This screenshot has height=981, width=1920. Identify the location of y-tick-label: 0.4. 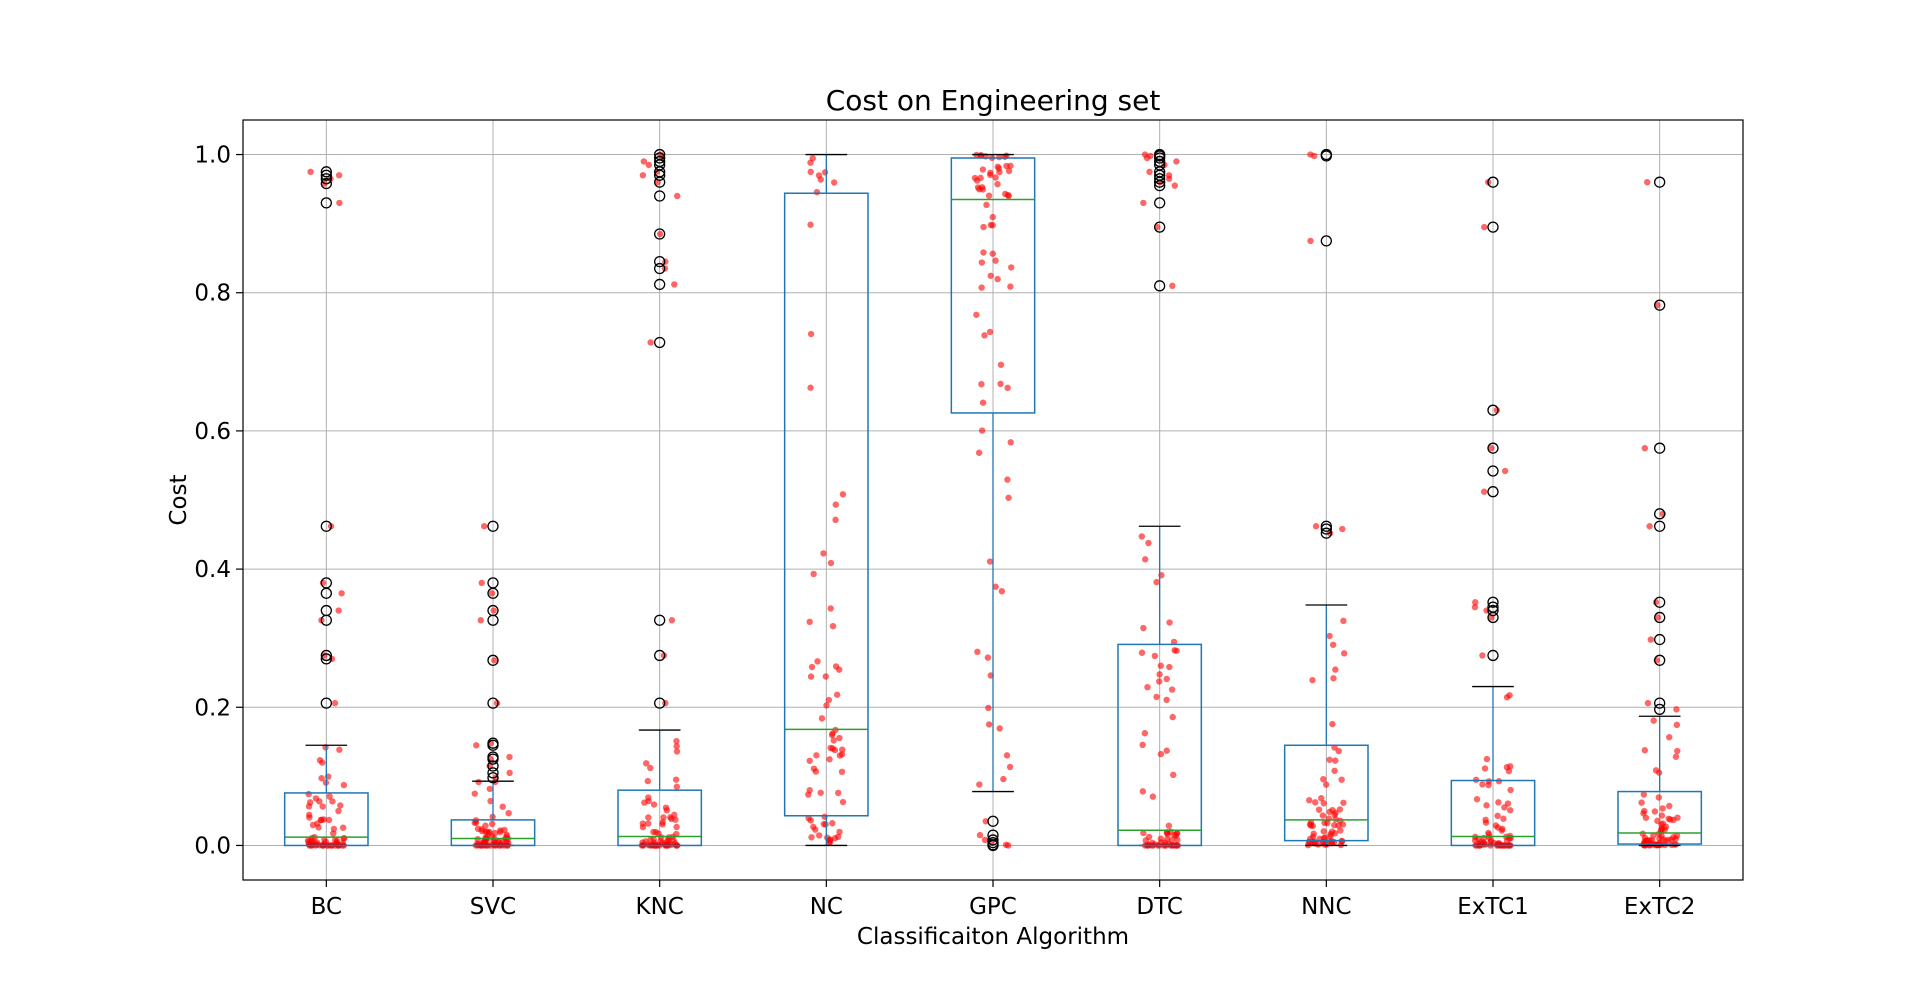
(212, 570).